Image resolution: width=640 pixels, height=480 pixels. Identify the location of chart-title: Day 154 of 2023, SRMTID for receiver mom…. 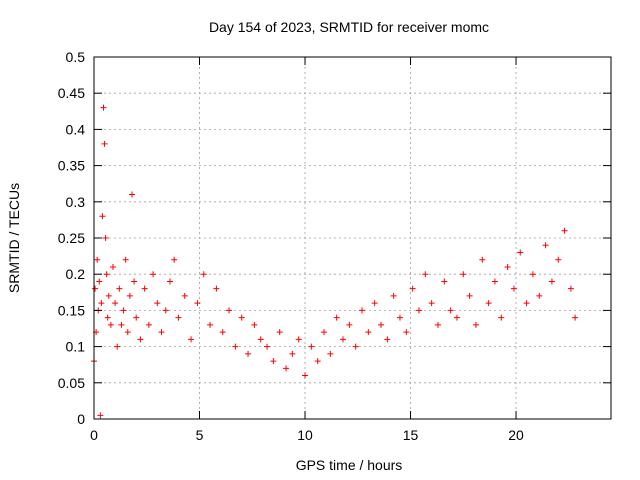
(349, 27).